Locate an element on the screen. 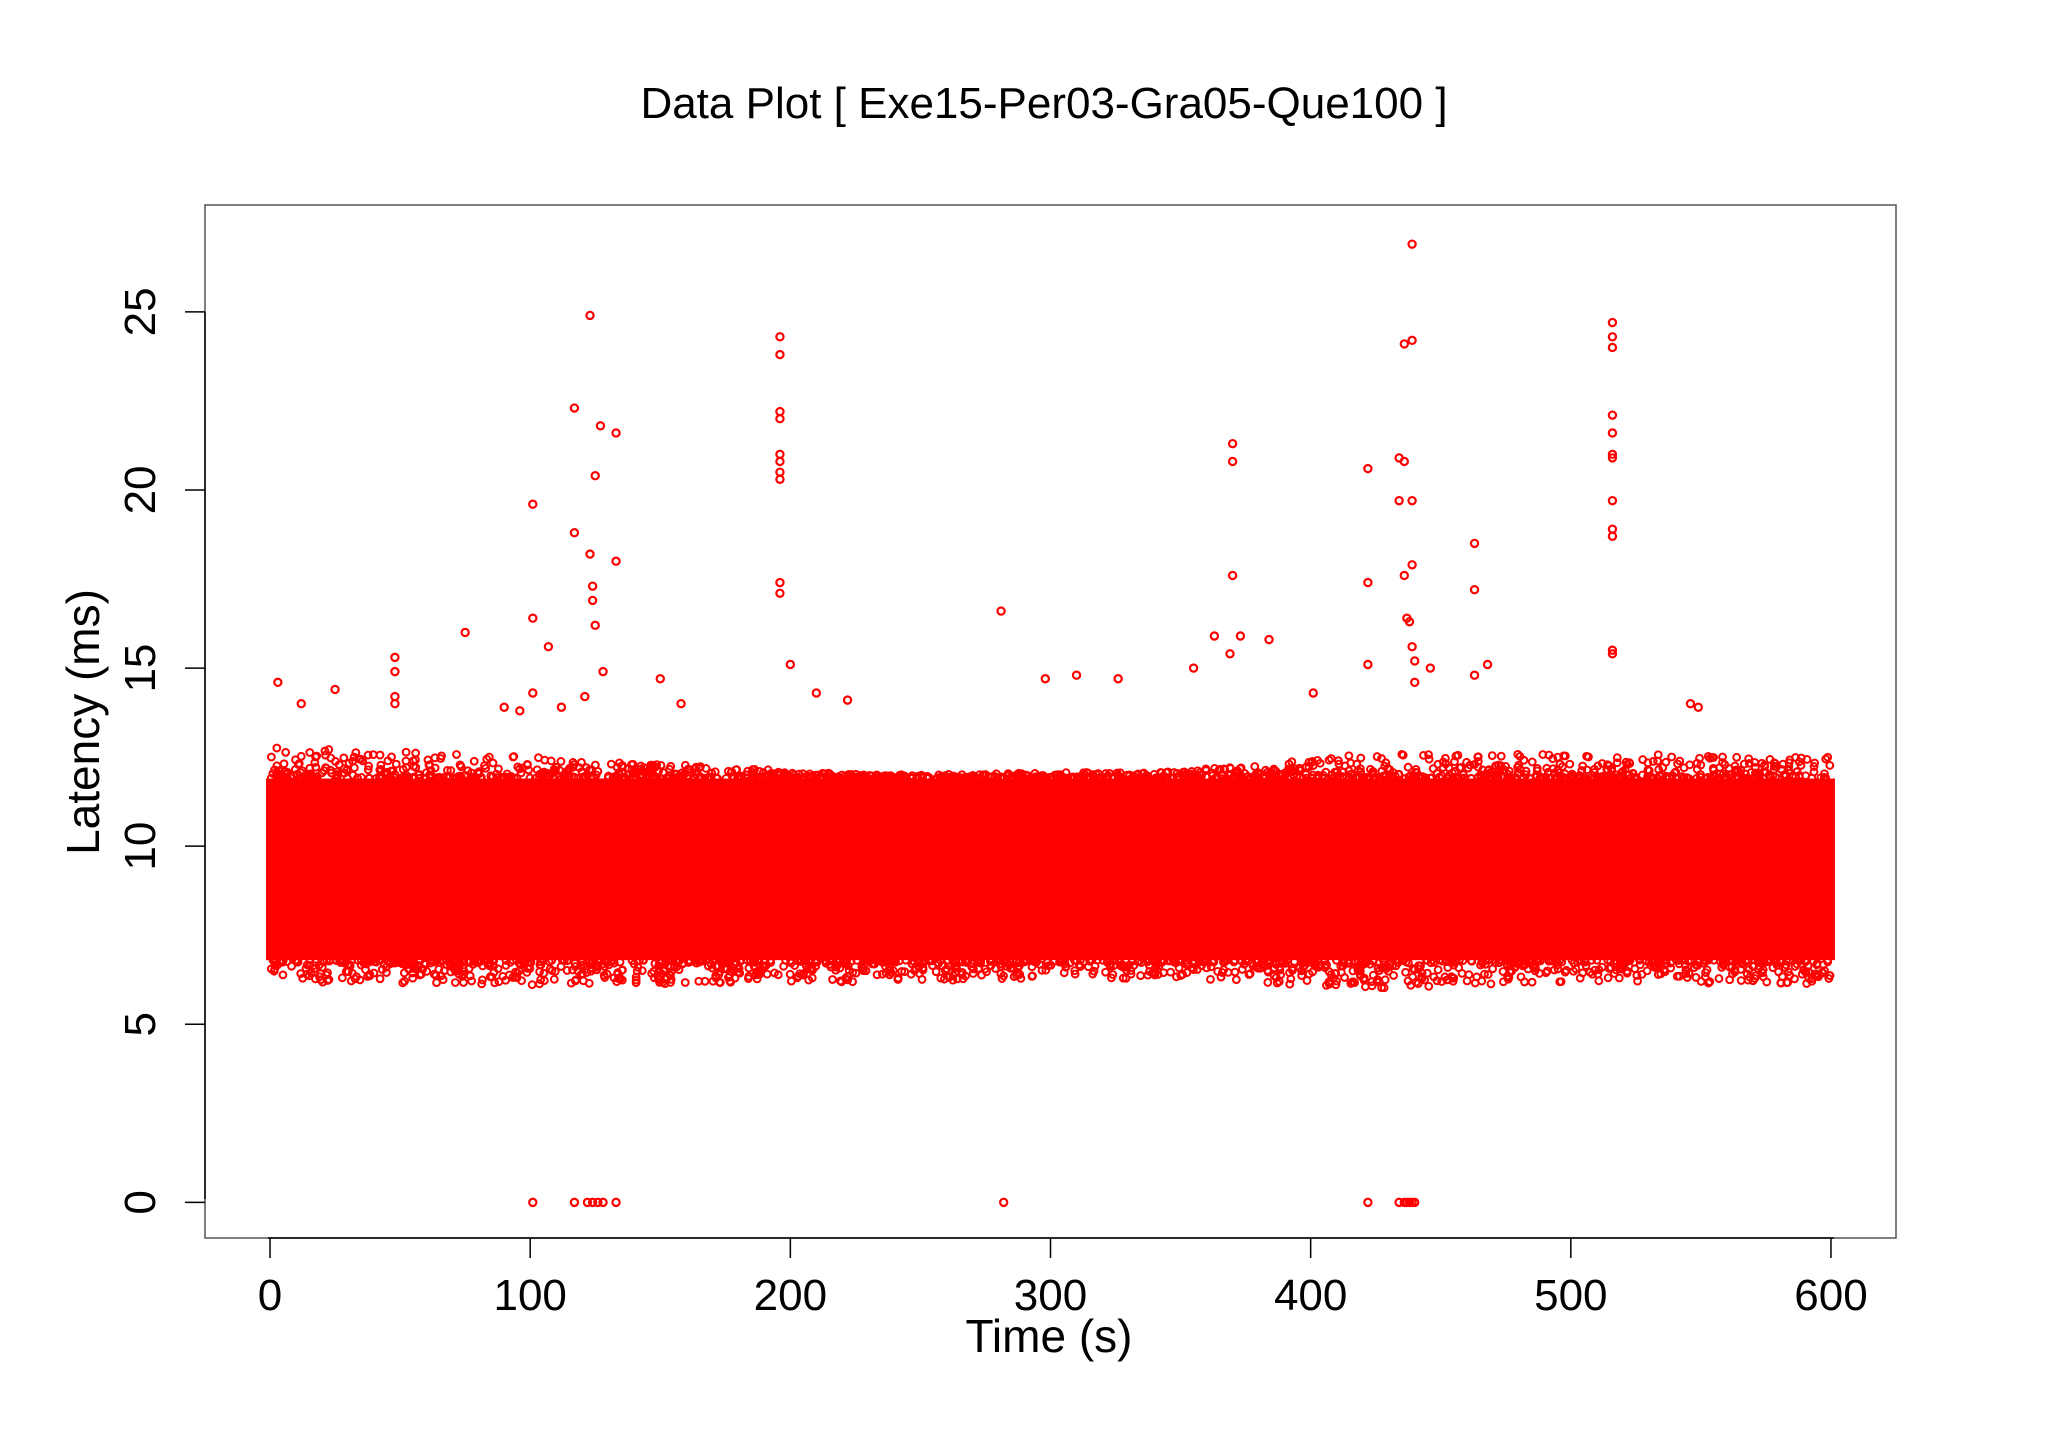 Image resolution: width=2048 pixels, height=1440 pixels. chart-title: Data Plot [ Exe15-Per03-Gra05-Que100 ] is located at coordinates (1043, 103).